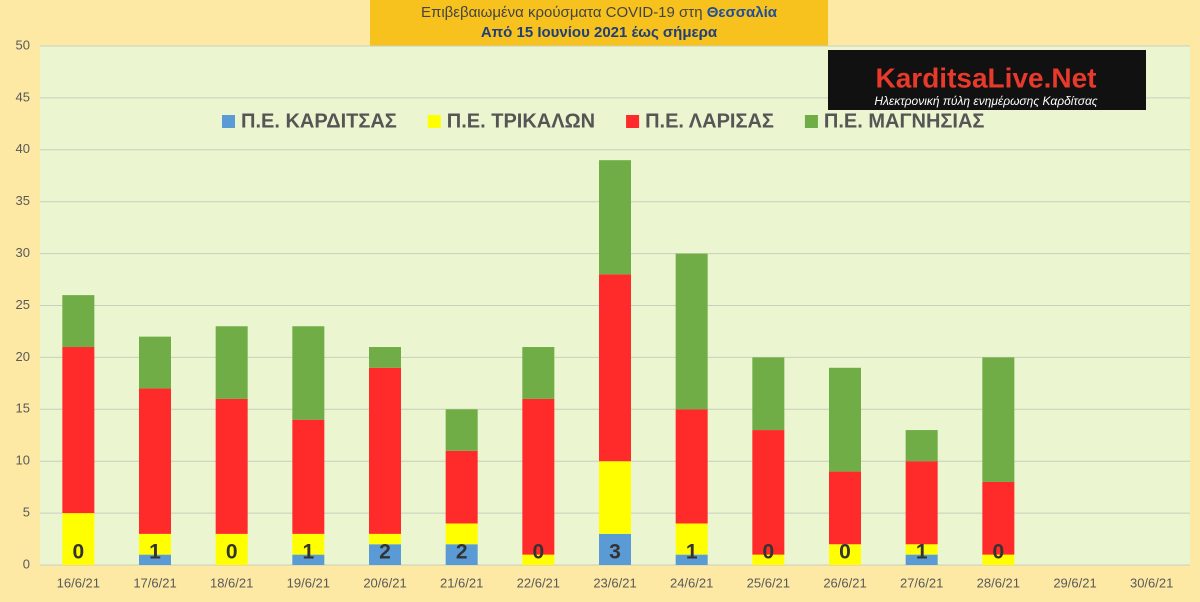  Describe the element at coordinates (23, 460) in the screenshot. I see `y-tick-label: 10` at that location.